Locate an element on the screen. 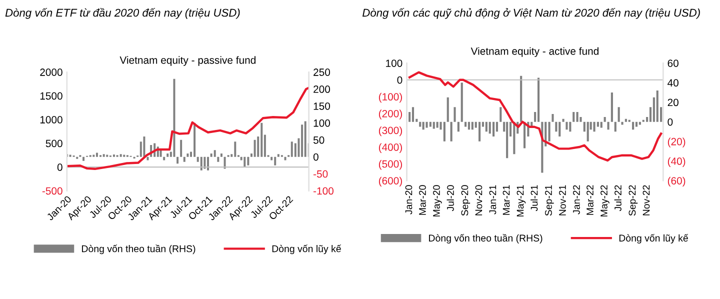 The height and width of the screenshot is (299, 720). y2-tick-label: (20) is located at coordinates (677, 143).